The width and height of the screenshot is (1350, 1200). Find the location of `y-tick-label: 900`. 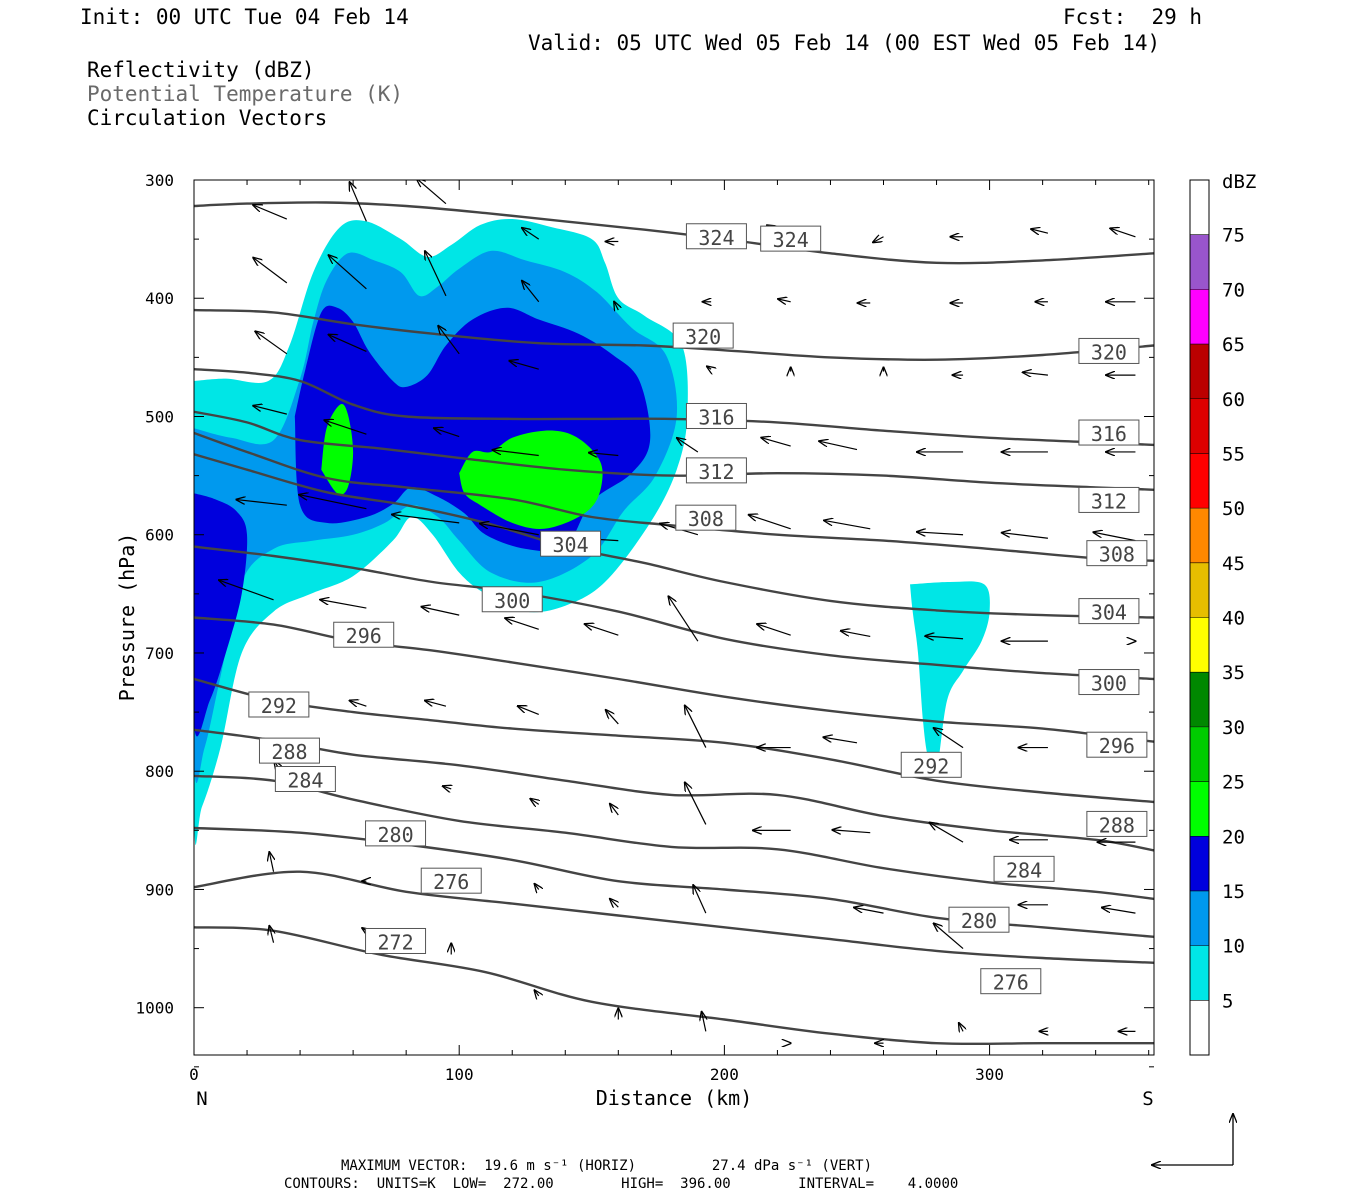

y-tick-label: 900 is located at coordinates (159, 889).